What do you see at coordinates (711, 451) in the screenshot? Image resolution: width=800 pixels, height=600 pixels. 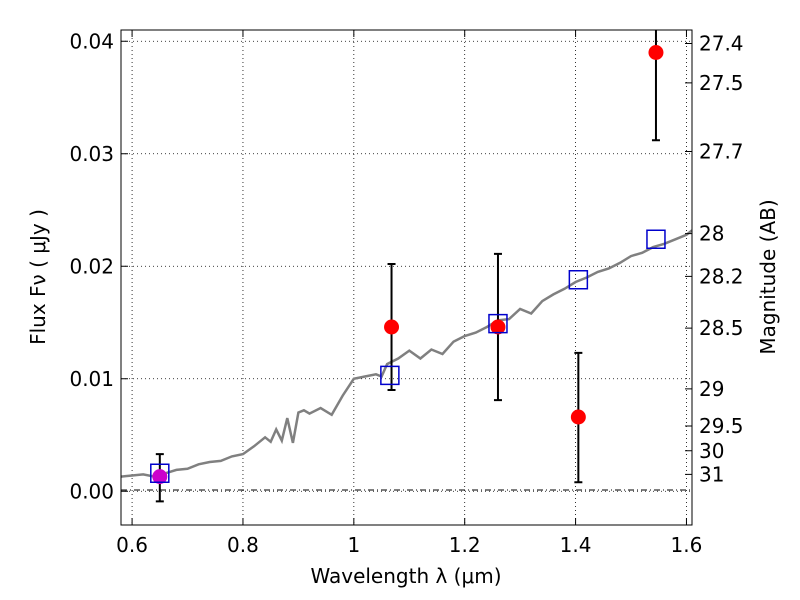 I see `y2-tick-label: 30` at bounding box center [711, 451].